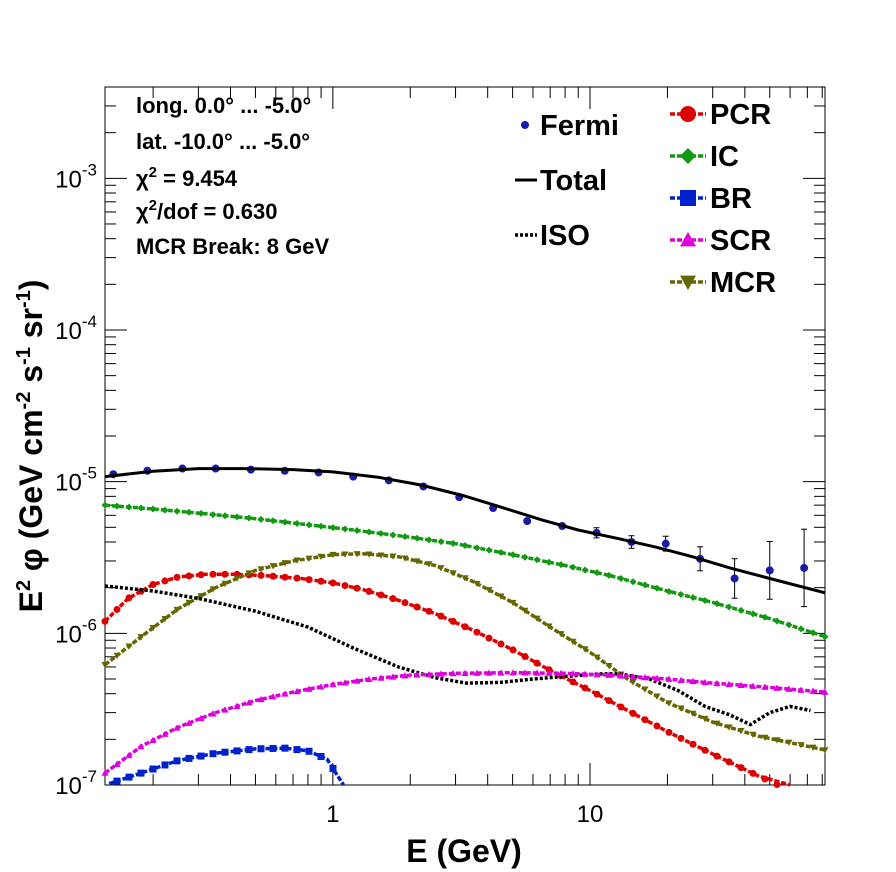  I want to click on series-fermi, so click(459, 536).